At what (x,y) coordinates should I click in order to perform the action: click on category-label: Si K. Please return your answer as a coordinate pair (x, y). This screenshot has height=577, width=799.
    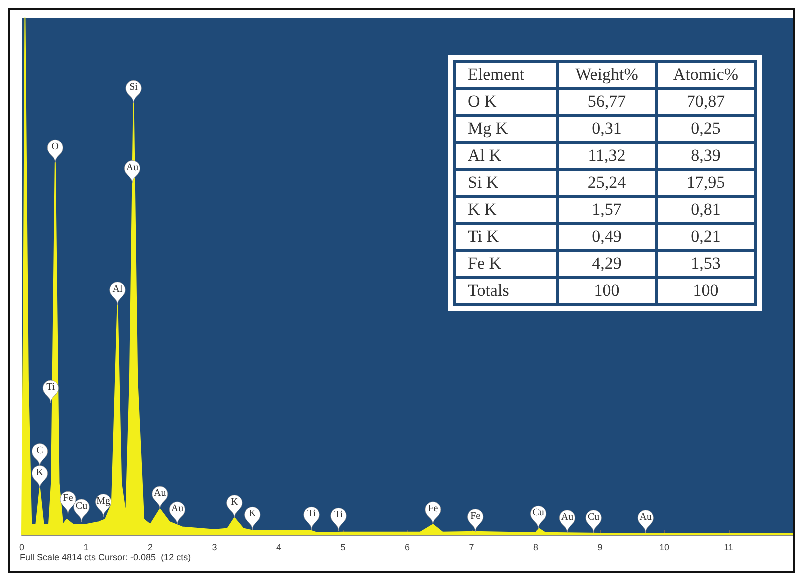
    Looking at the image, I should click on (506, 183).